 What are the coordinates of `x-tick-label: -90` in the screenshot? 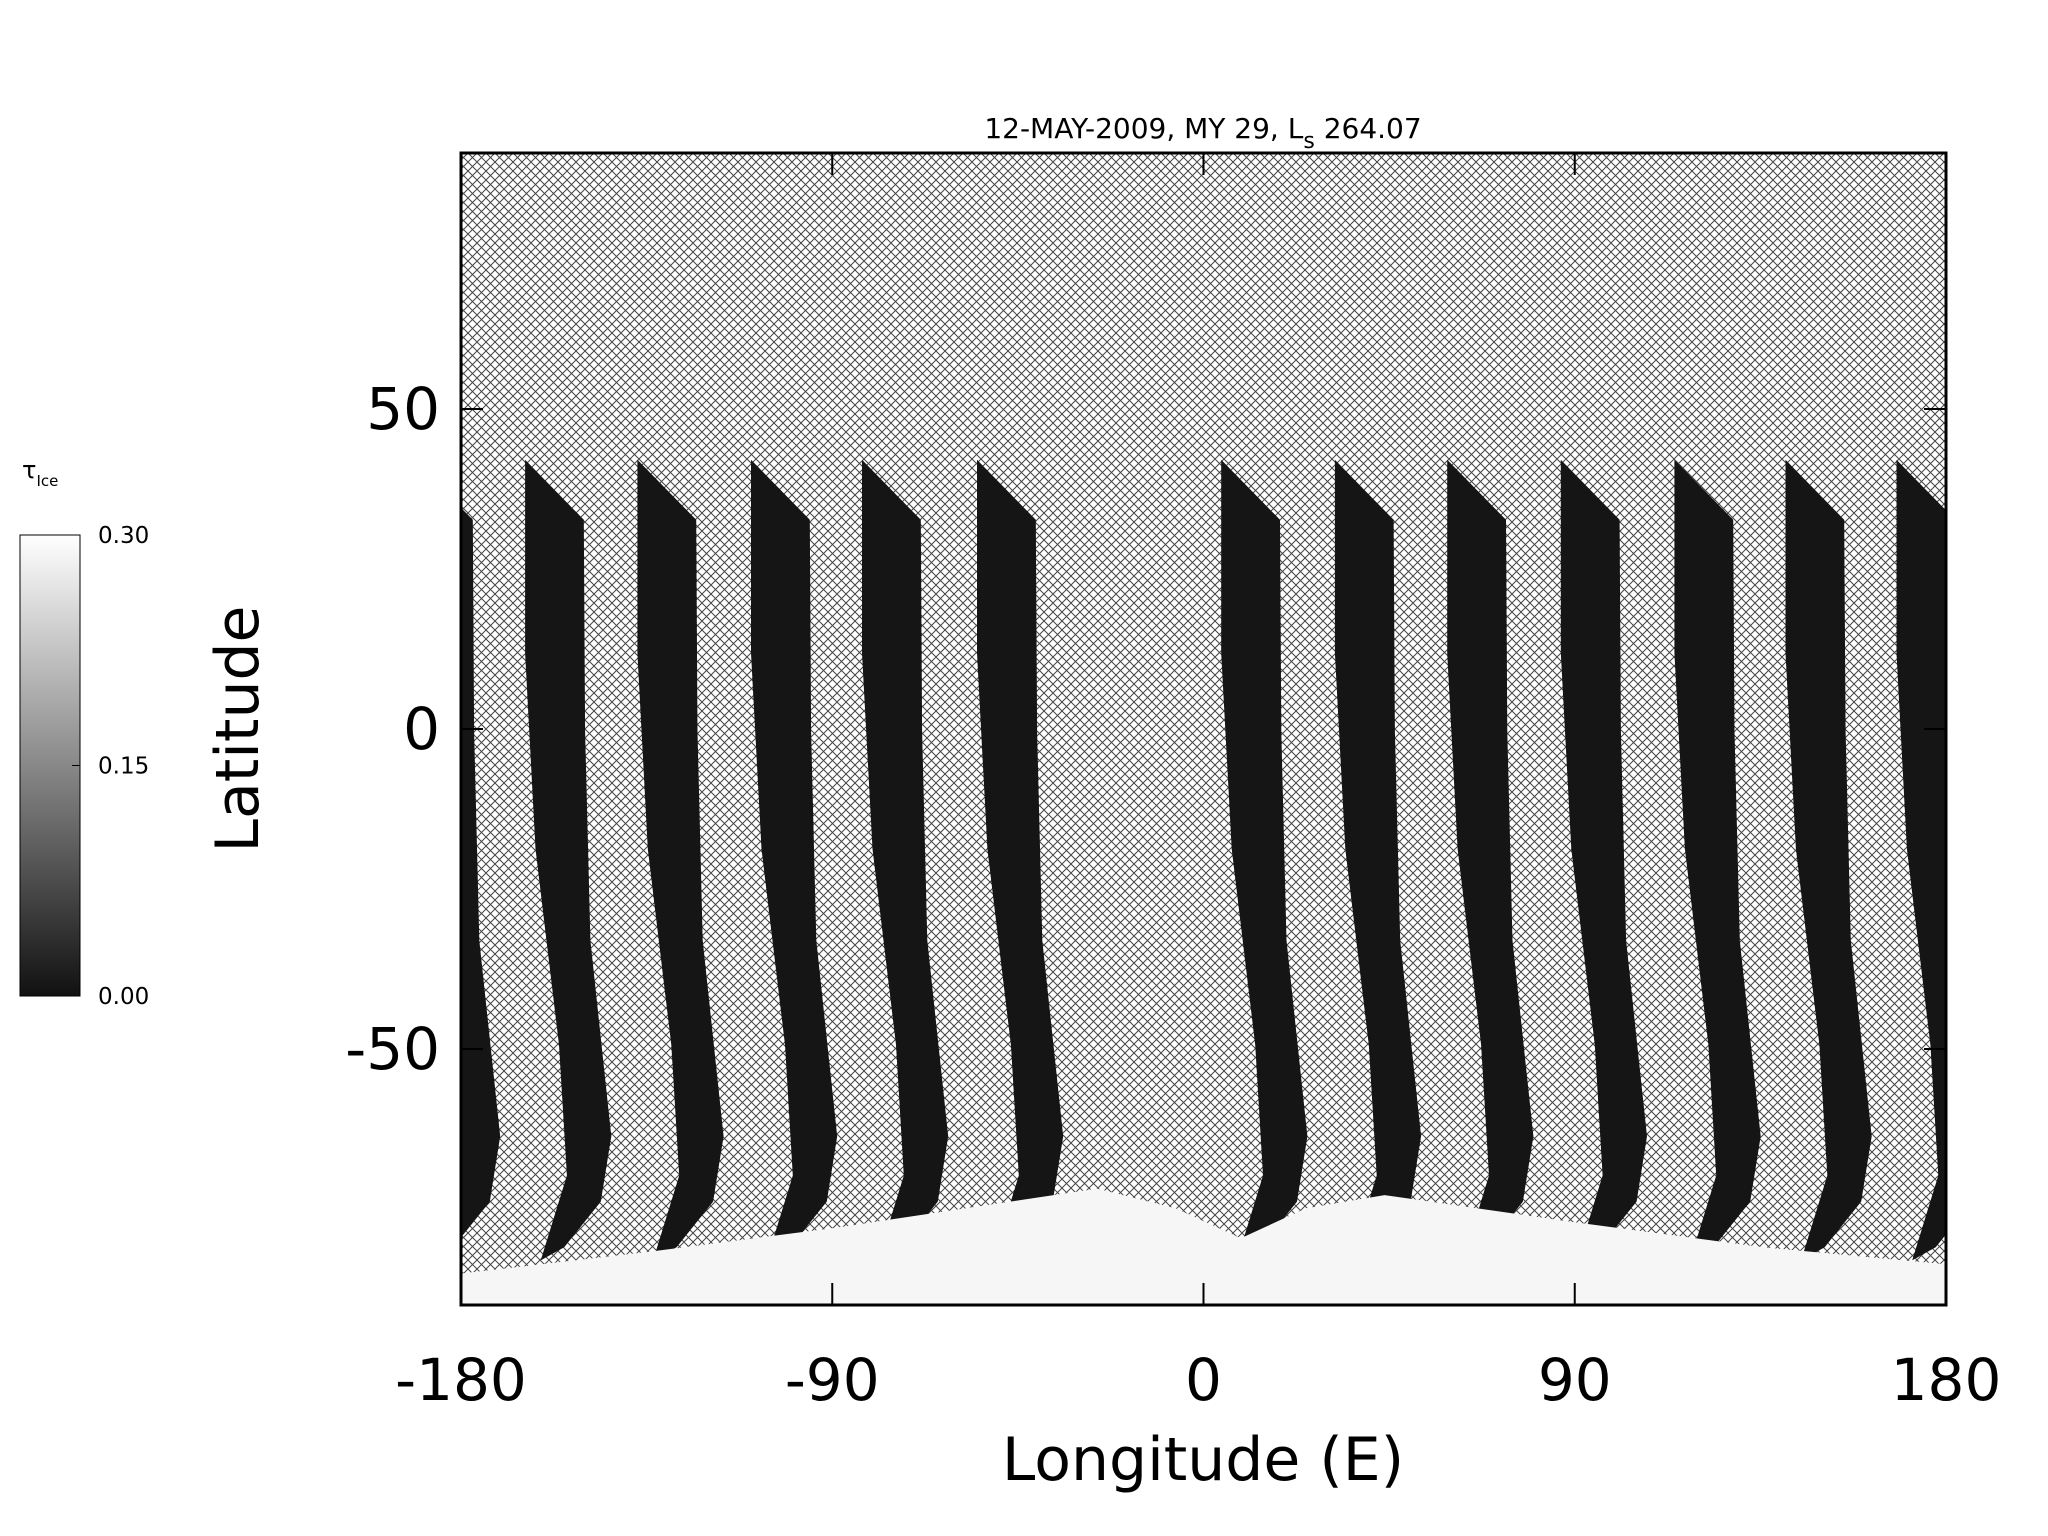 It's located at (832, 1380).